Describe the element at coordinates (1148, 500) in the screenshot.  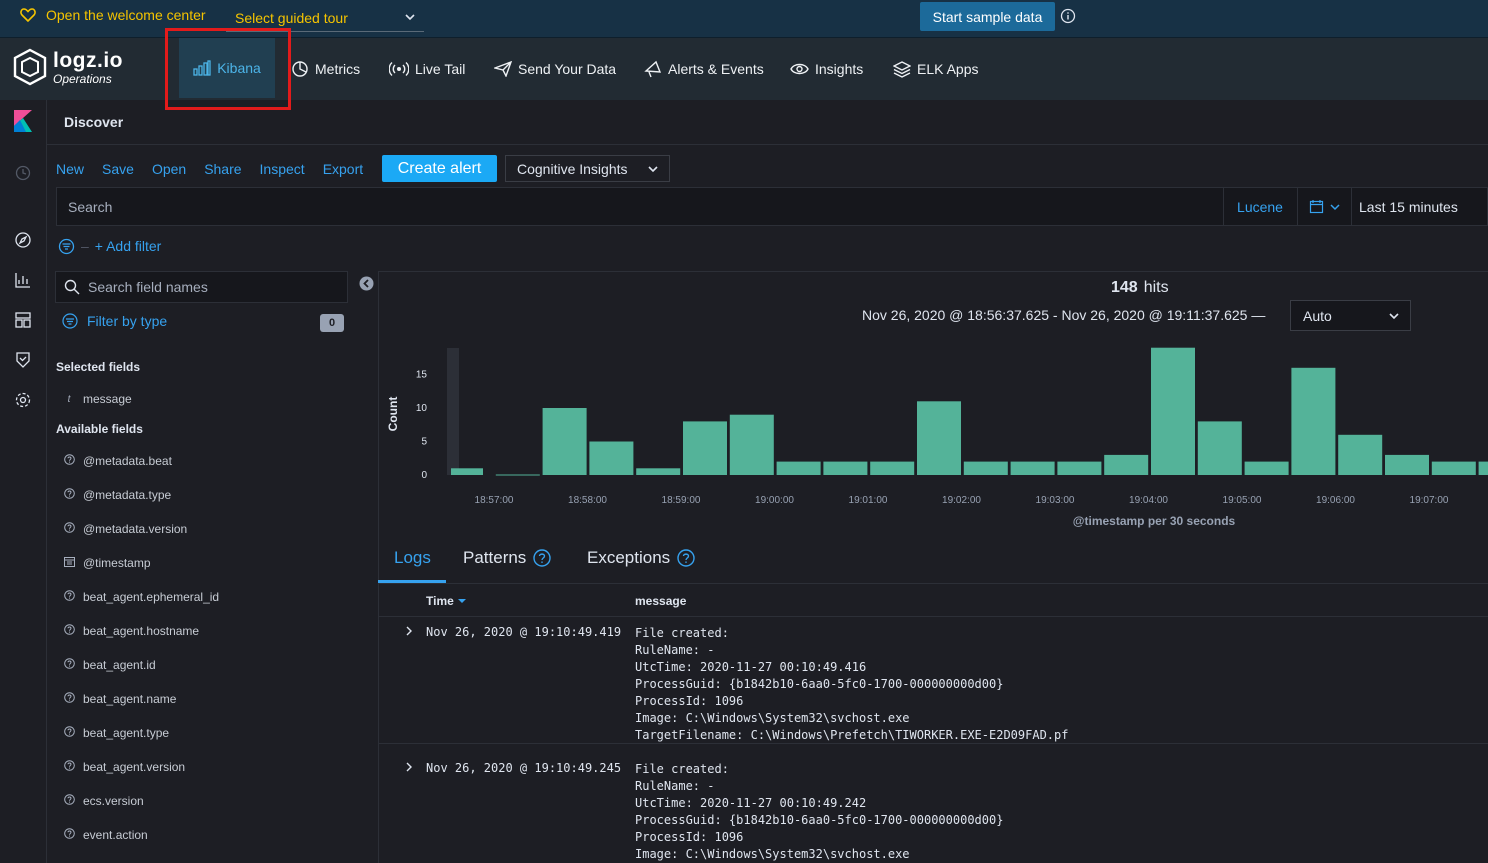
I see `x-tick-label: 19:04:00` at that location.